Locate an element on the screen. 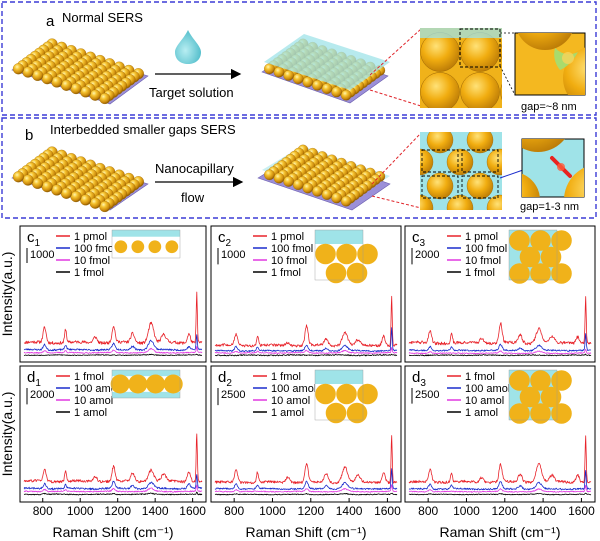  substrate-b-right is located at coordinates (324, 177).